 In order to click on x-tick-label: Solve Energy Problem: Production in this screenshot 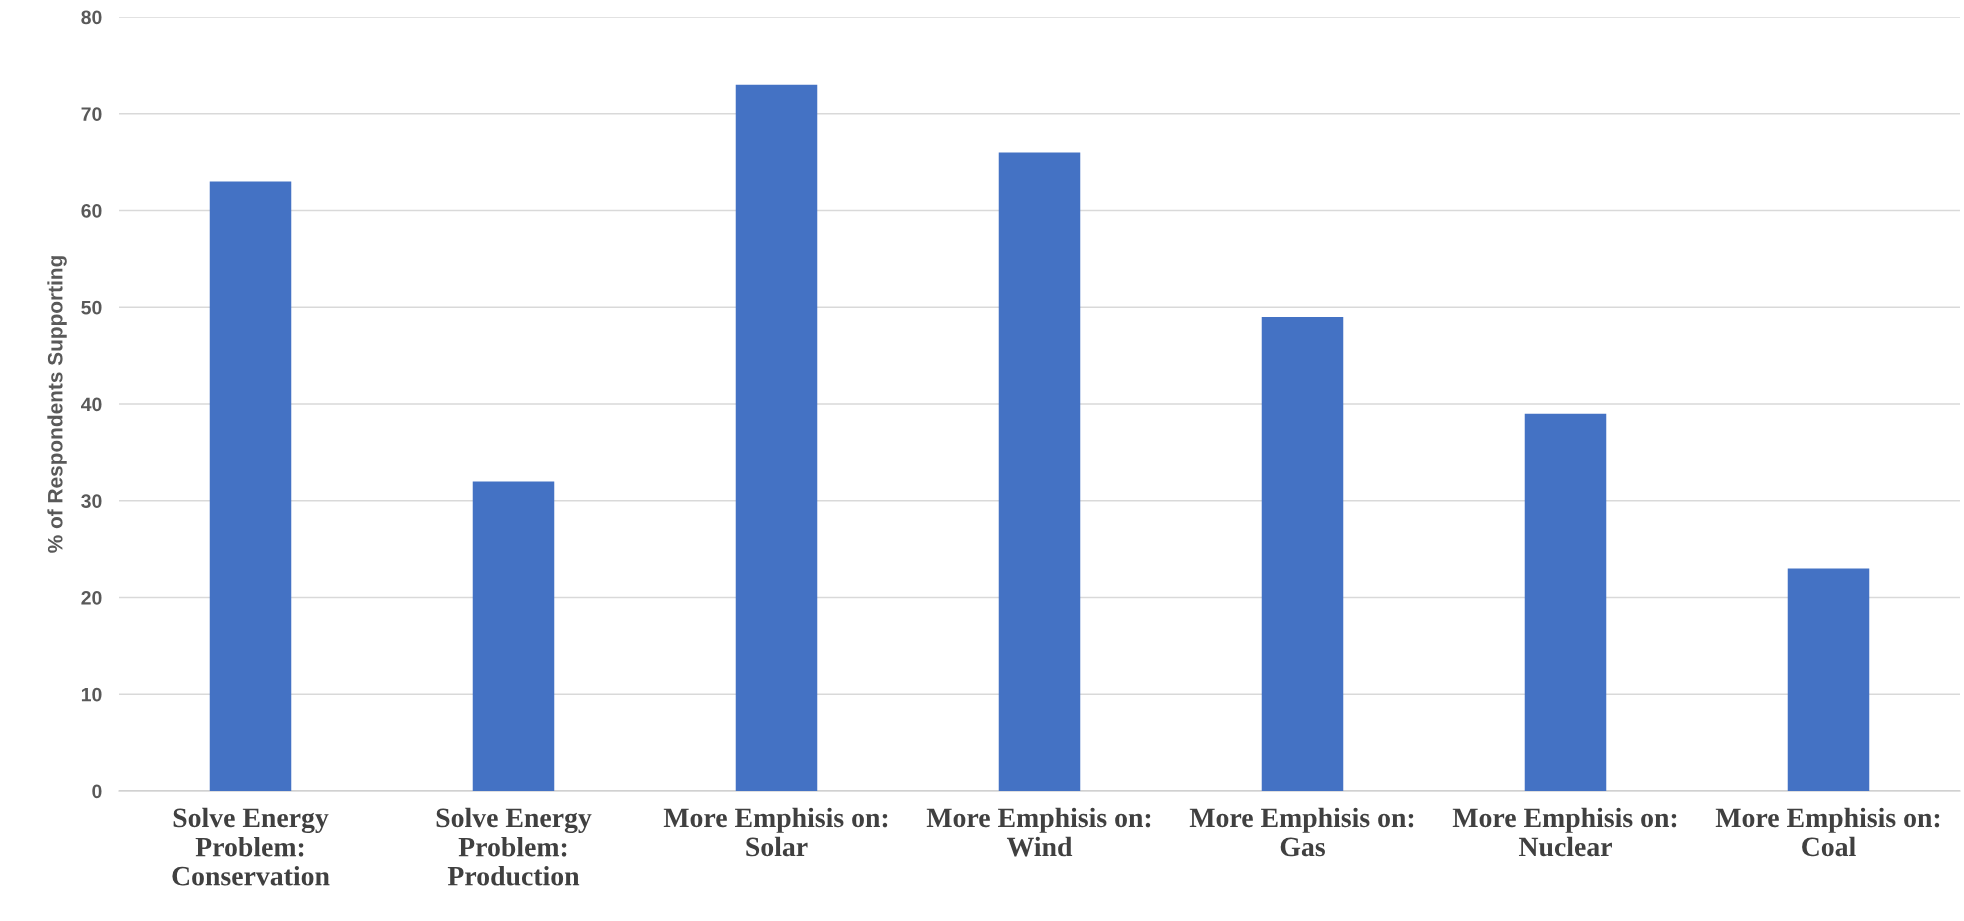, I will do `click(514, 846)`.